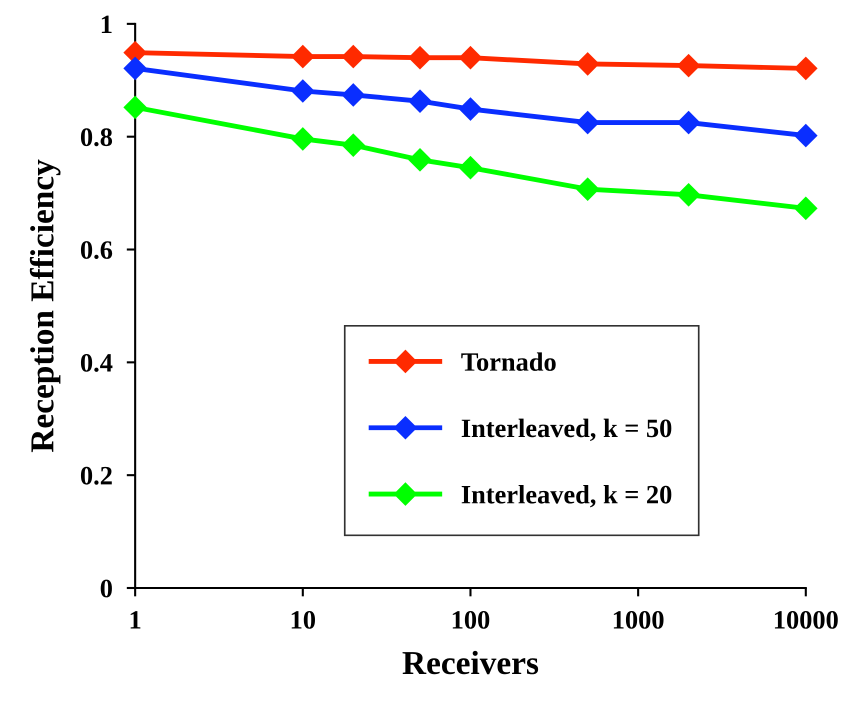 The height and width of the screenshot is (702, 850). Describe the element at coordinates (135, 620) in the screenshot. I see `x-tick-label: 1` at that location.